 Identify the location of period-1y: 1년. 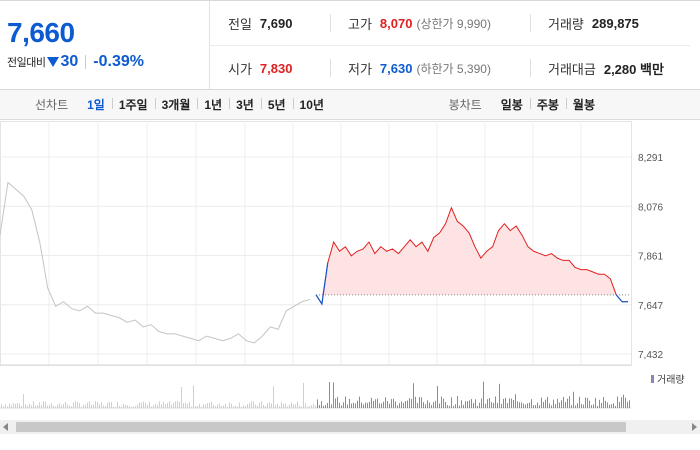
(213, 104).